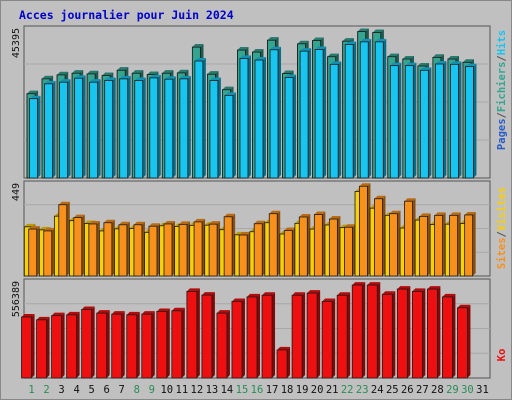 This screenshot has width=512, height=400. I want to click on legend-item: Hits, so click(502, 42).